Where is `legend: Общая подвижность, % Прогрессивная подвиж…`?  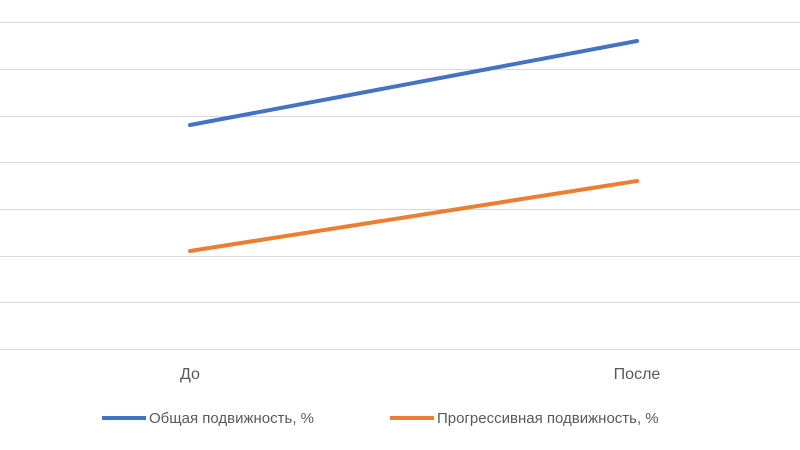 legend: Общая подвижность, % Прогрессивная подвиж… is located at coordinates (380, 418).